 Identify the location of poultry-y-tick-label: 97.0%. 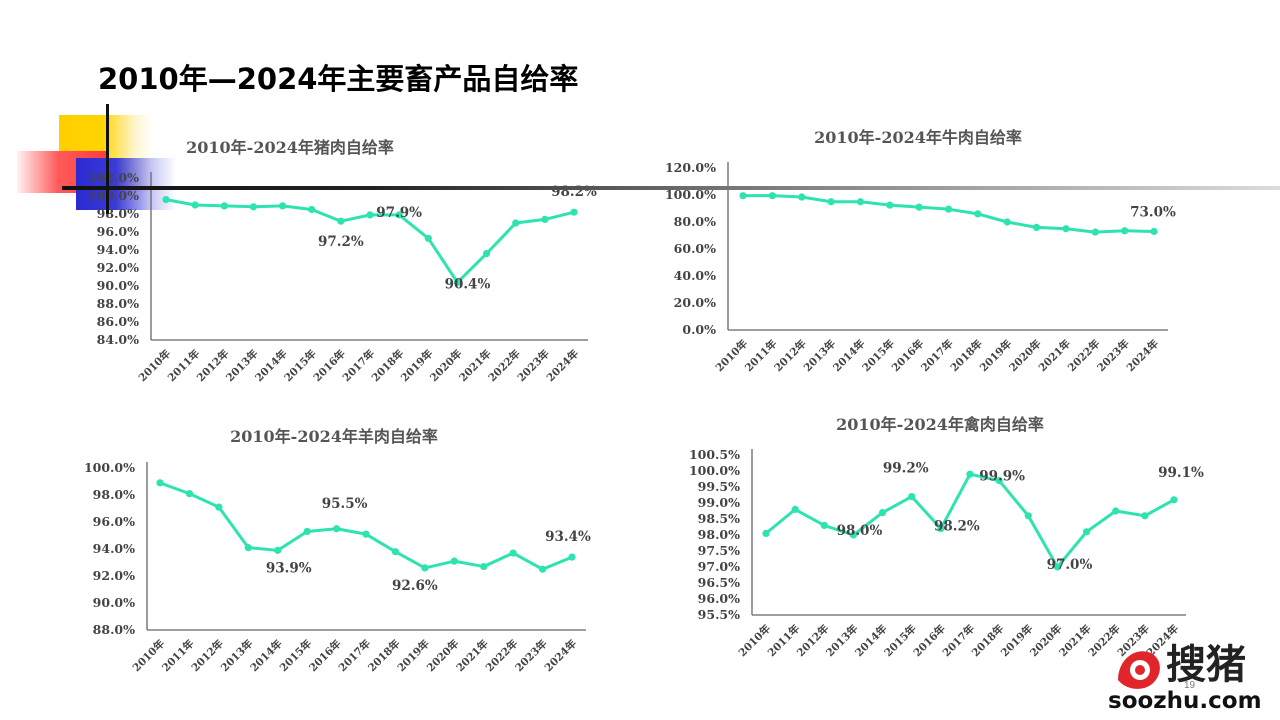
(719, 566).